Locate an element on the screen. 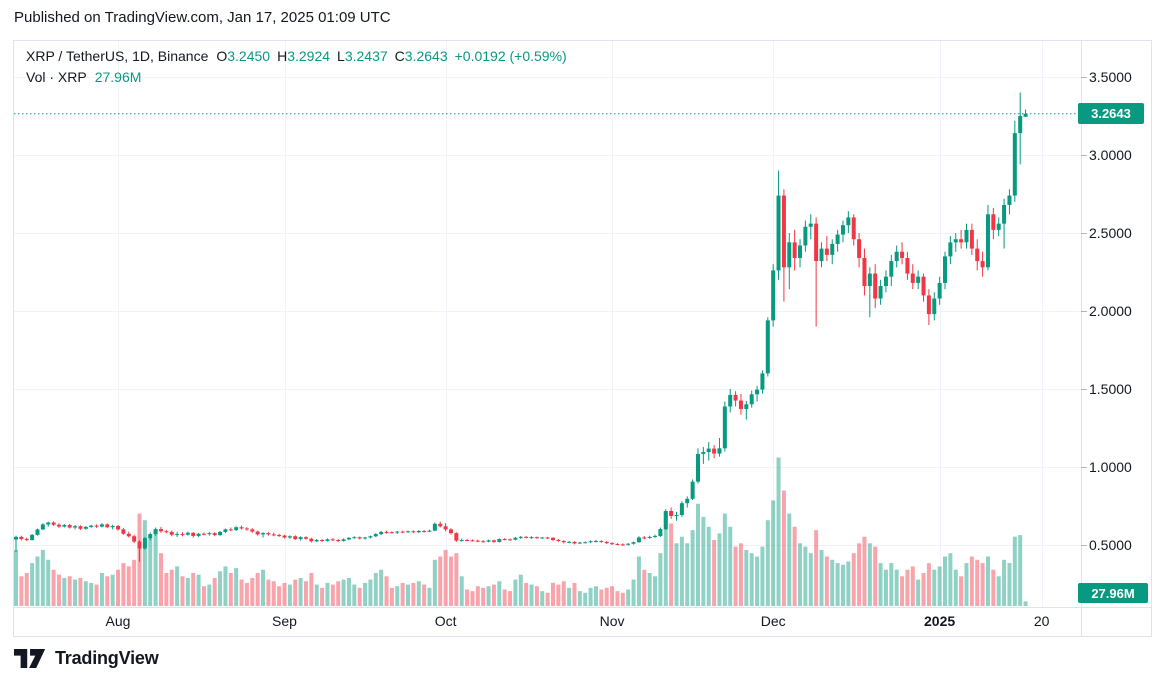 This screenshot has width=1162, height=681. last-price-badge: 3.2643 is located at coordinates (1111, 113).